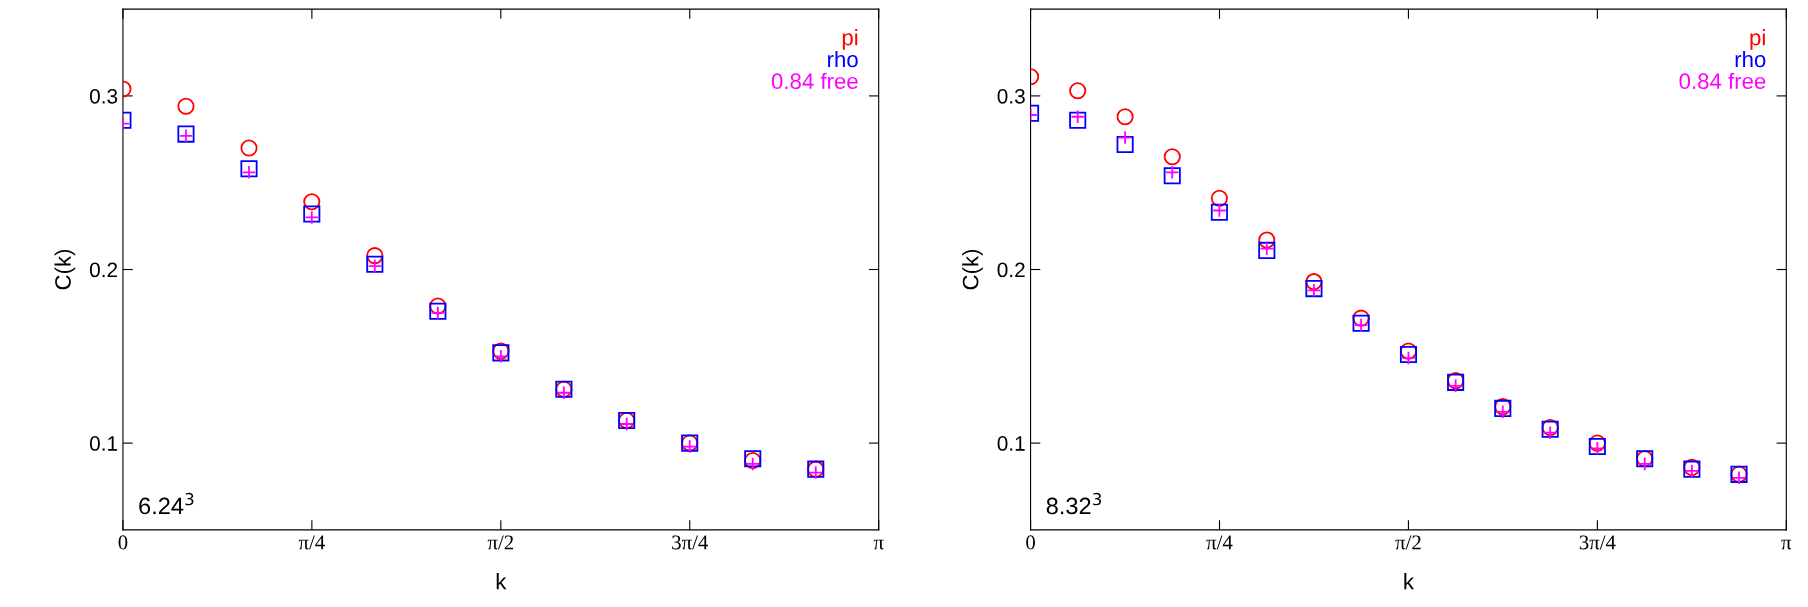  What do you see at coordinates (166, 503) in the screenshot?
I see `annotation: 6.24$^{3}$` at bounding box center [166, 503].